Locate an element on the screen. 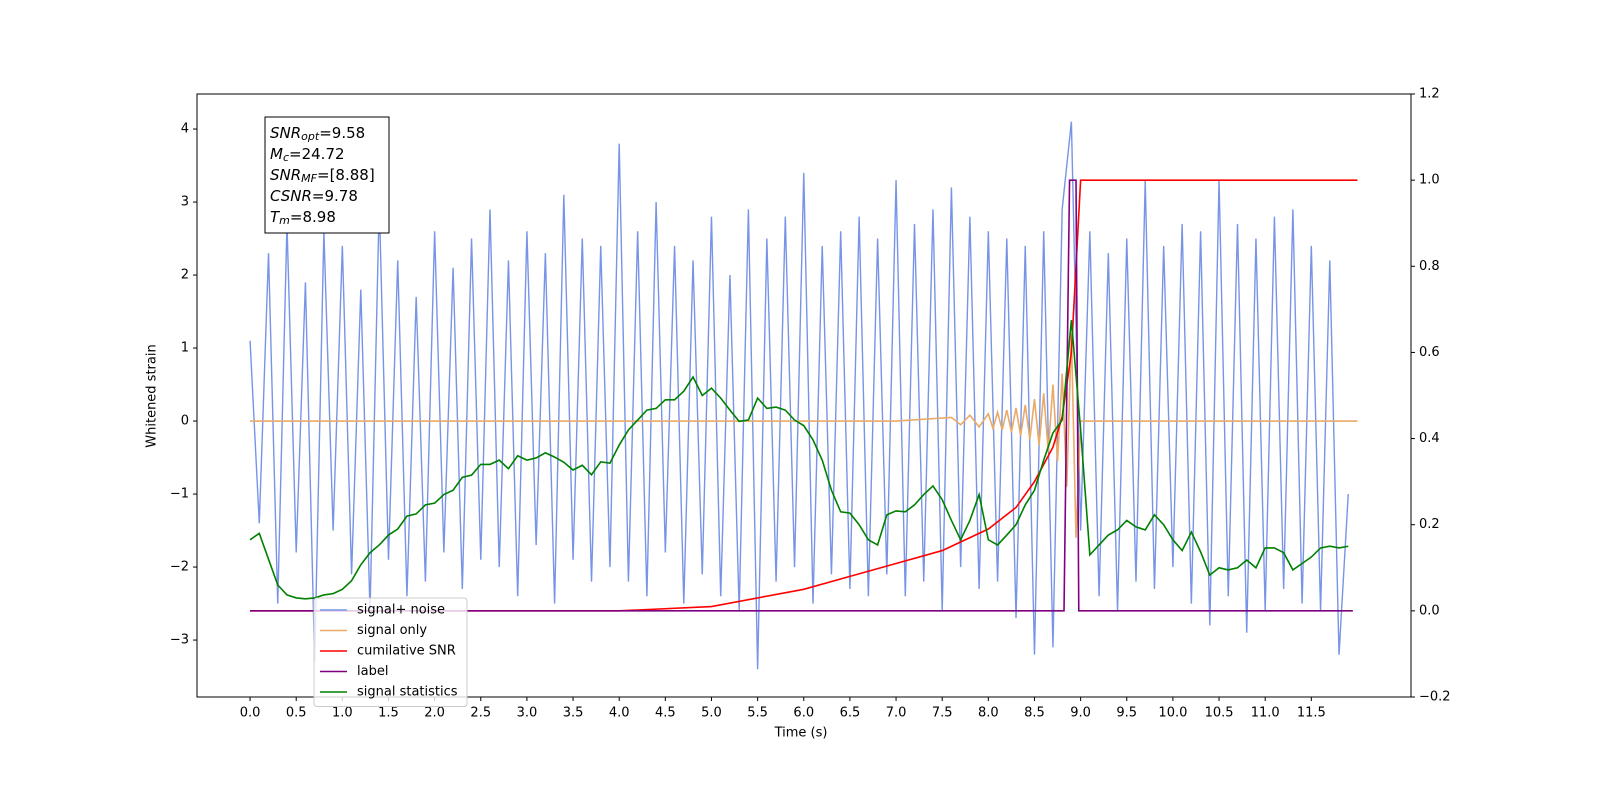 The image size is (1600, 800). y-tick-label: −1 is located at coordinates (179, 494).